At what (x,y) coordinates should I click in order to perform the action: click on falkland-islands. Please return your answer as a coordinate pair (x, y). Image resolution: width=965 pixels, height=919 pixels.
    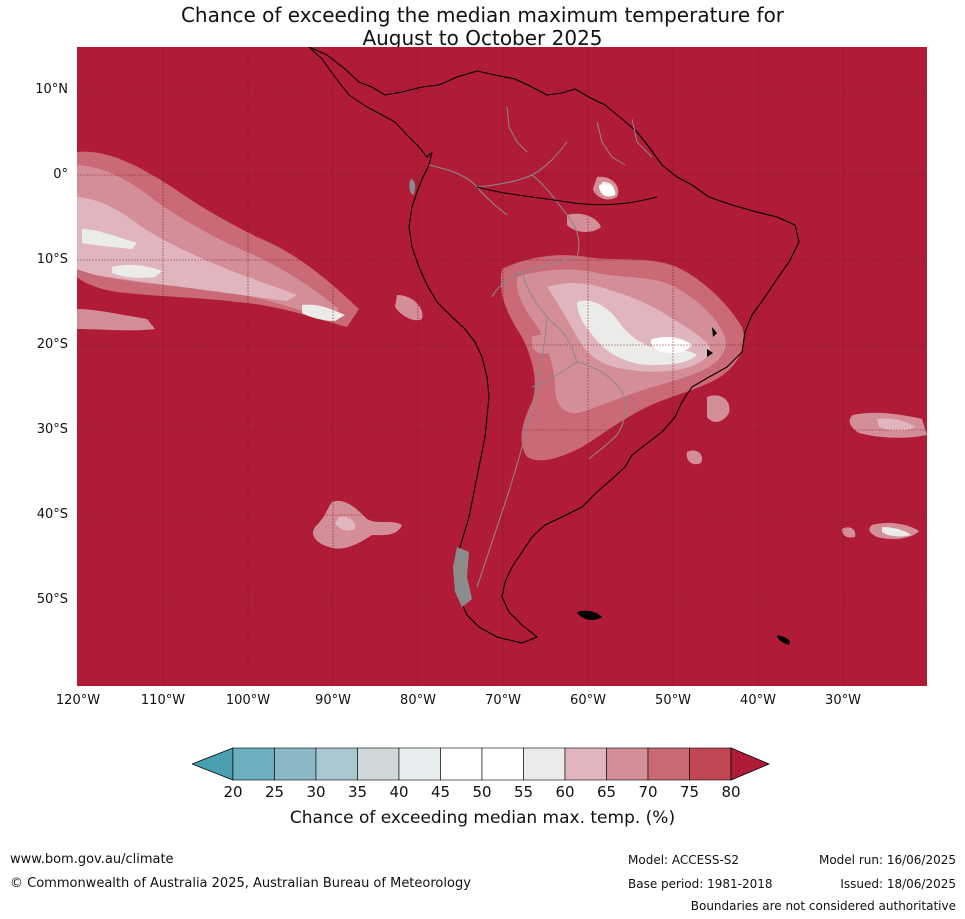
    Looking at the image, I should click on (589, 615).